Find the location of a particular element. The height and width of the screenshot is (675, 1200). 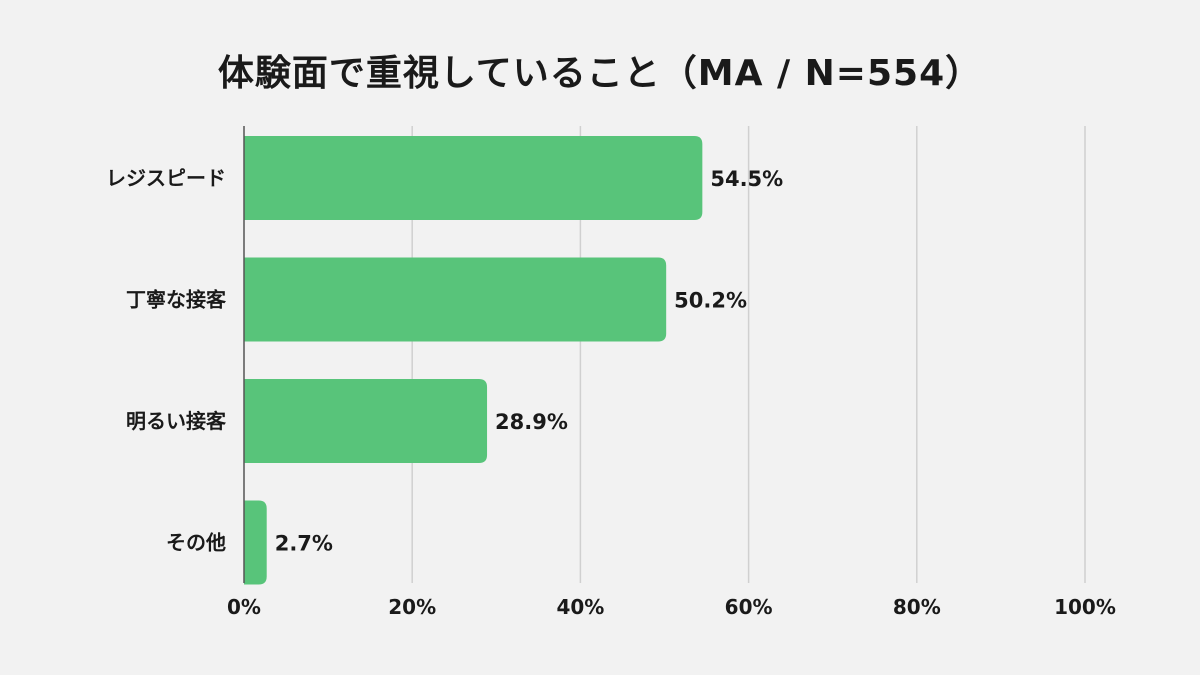

category-label: レジスピード is located at coordinates (166, 178).